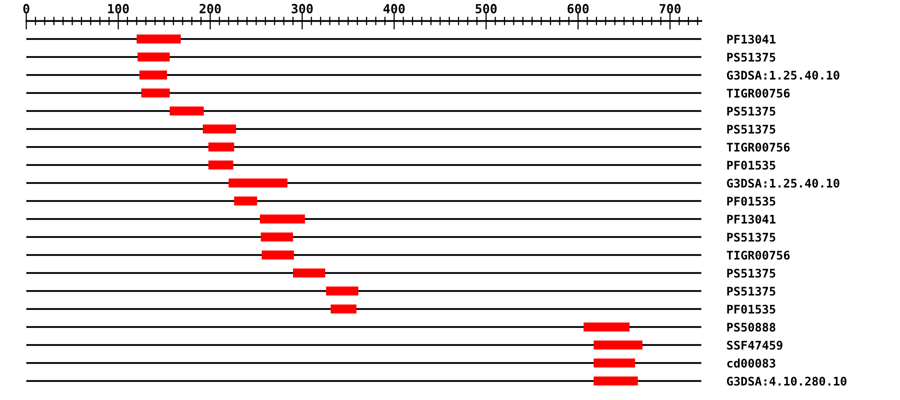 The width and height of the screenshot is (900, 400). I want to click on x-tick-label: 600, so click(578, 9).